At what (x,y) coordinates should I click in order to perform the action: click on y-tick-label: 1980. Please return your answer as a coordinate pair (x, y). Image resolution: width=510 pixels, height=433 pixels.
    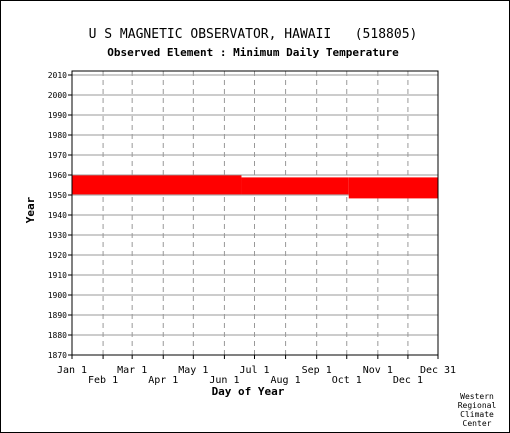
    Looking at the image, I should click on (57, 135).